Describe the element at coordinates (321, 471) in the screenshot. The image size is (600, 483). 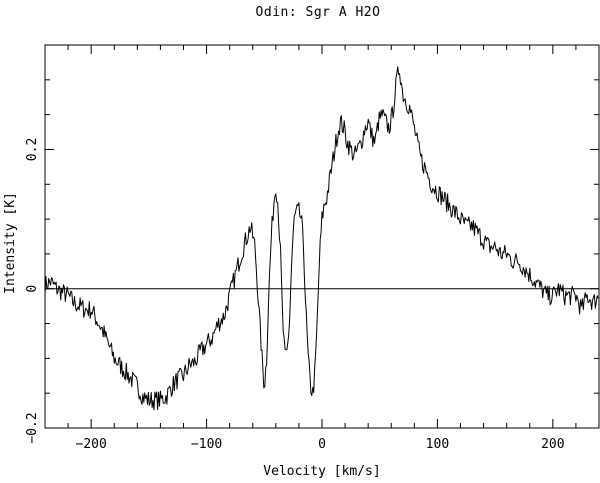
I see `x-axis-label: Velocity [km/s]` at that location.